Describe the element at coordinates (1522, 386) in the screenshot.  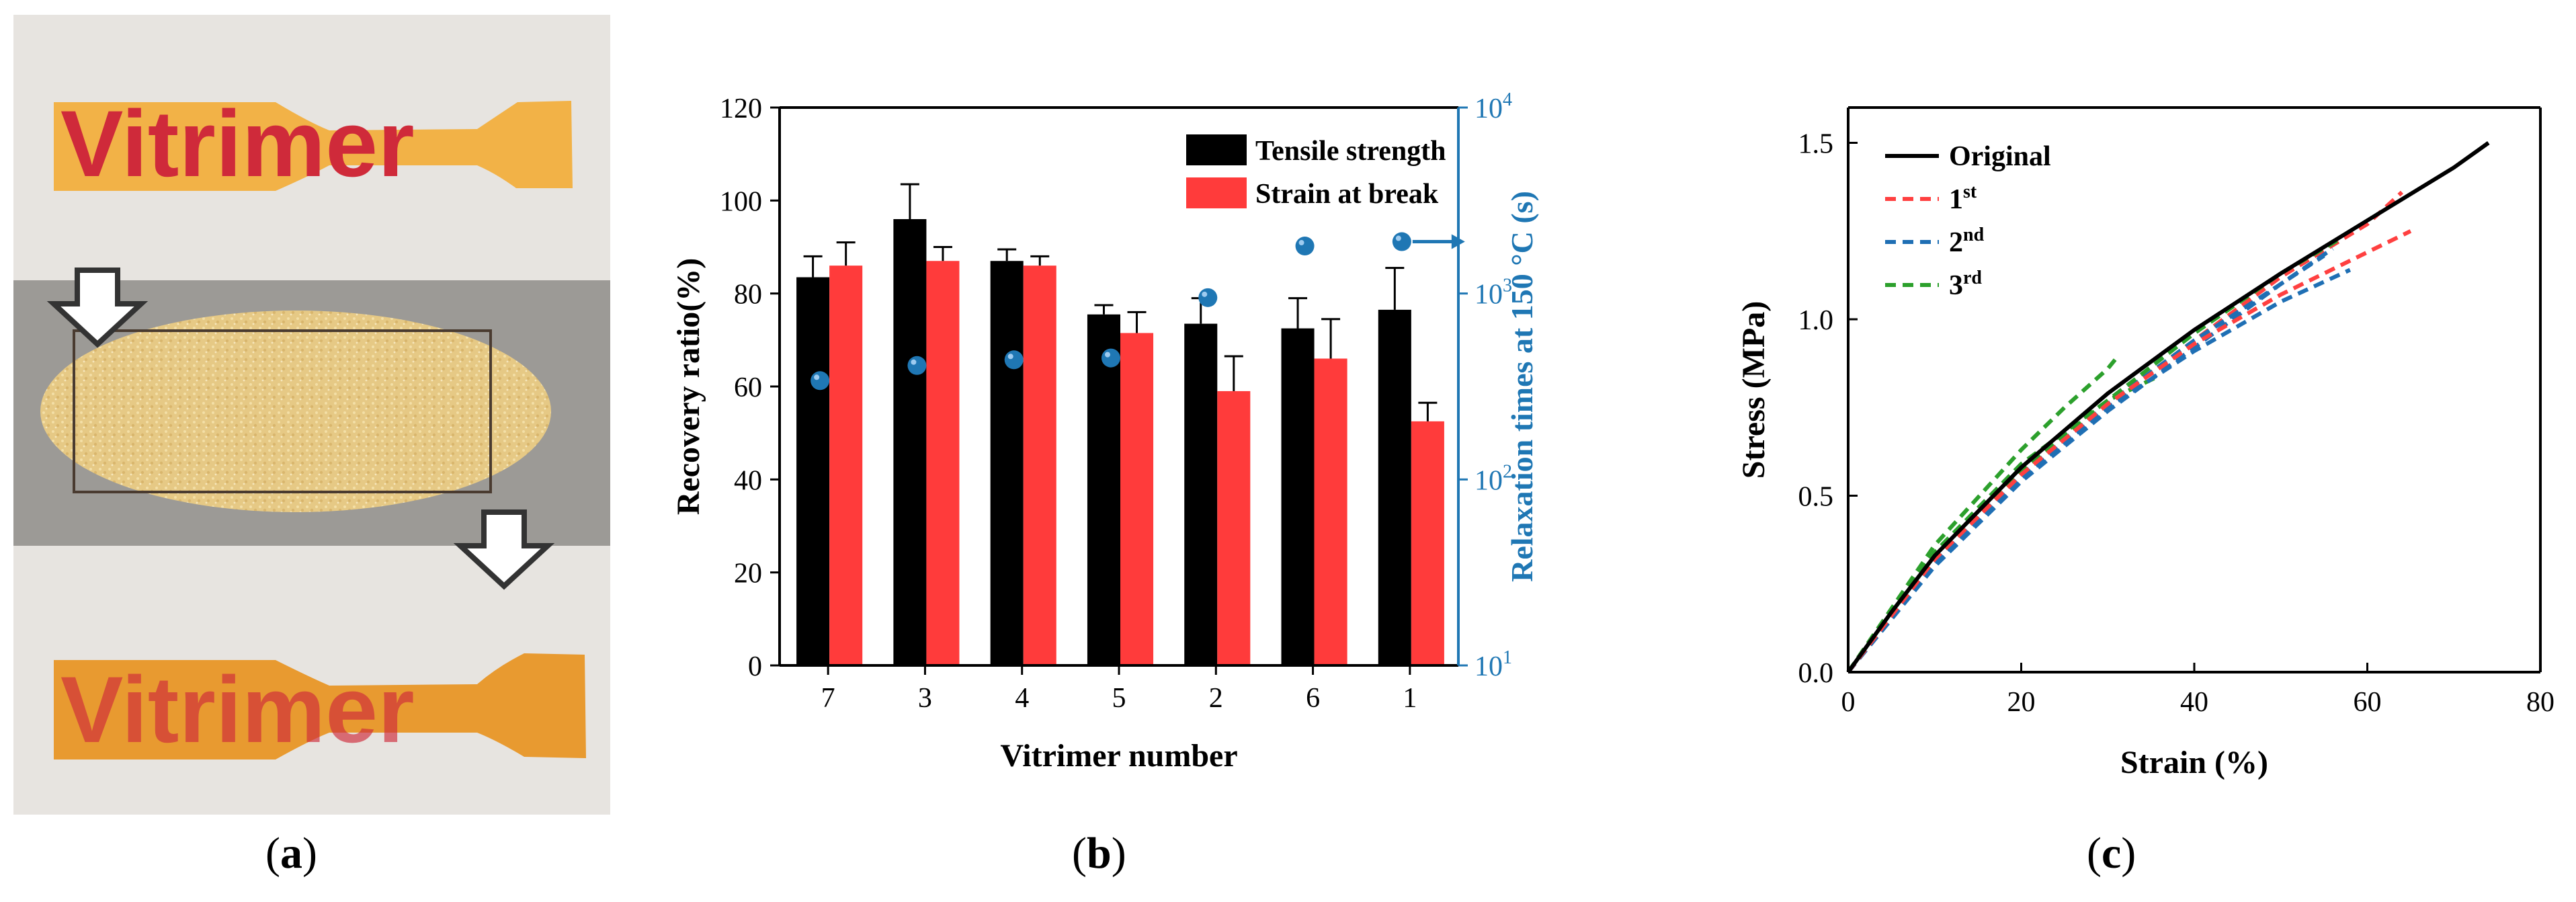
I see `y2-axis-label: Relaxation times at 150 °C (s)` at that location.